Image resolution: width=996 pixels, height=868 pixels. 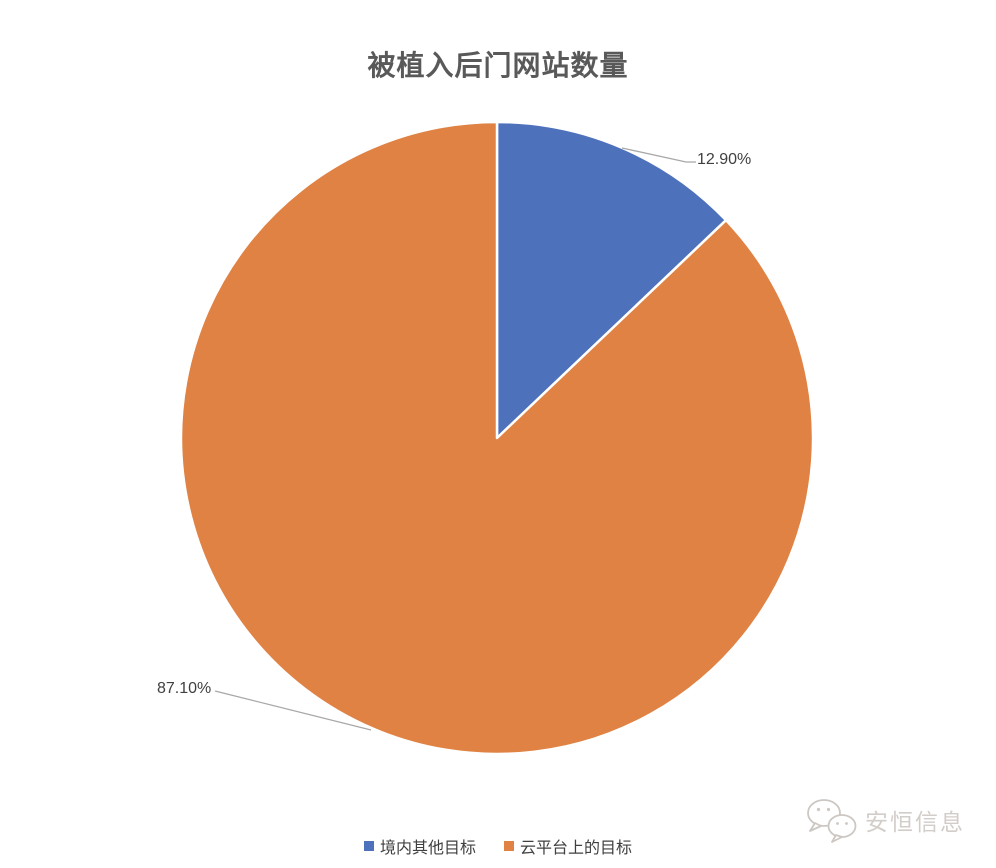 I want to click on data-label-blue-slice: 12.90%, so click(x=724, y=159).